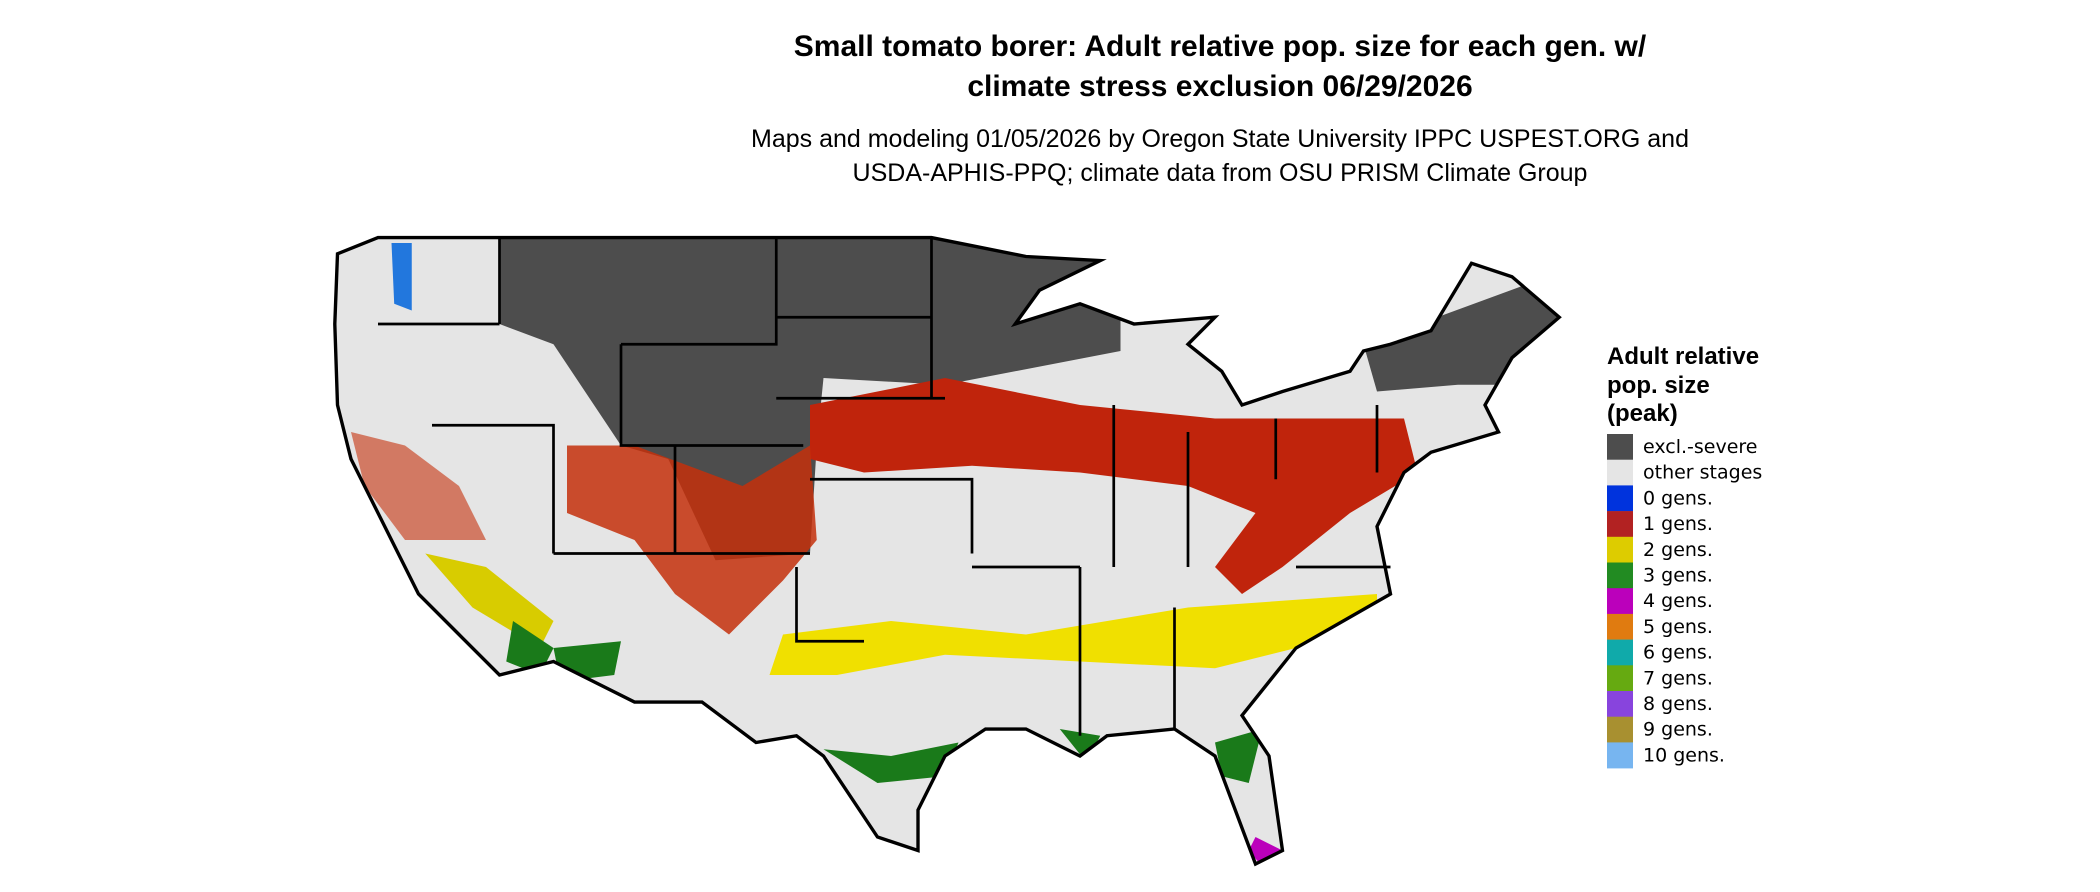 This screenshot has height=892, width=2100. I want to click on legend-label: 3 gens., so click(1678, 576).